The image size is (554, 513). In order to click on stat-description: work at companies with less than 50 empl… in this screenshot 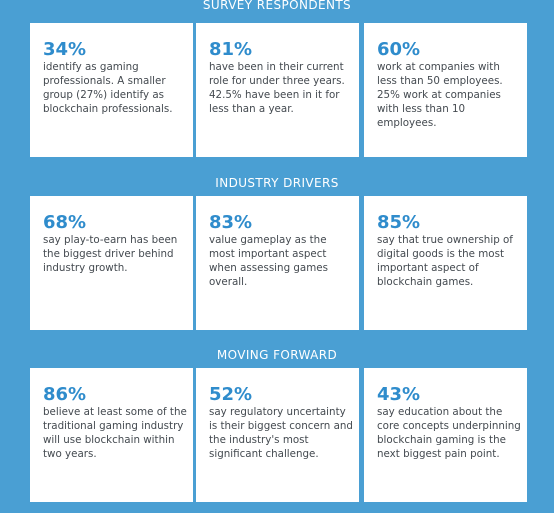, I will do `click(440, 95)`.